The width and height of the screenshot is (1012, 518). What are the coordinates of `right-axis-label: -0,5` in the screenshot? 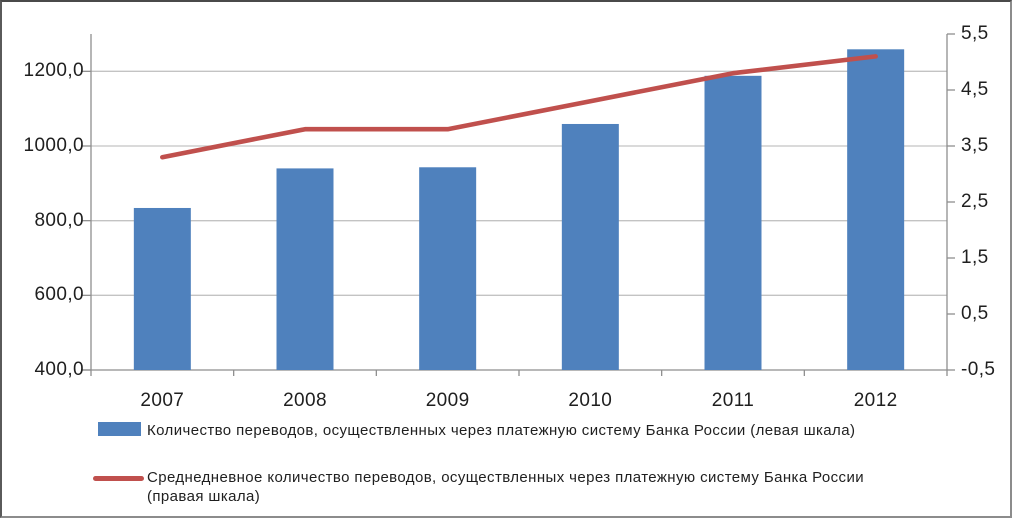 It's located at (978, 369).